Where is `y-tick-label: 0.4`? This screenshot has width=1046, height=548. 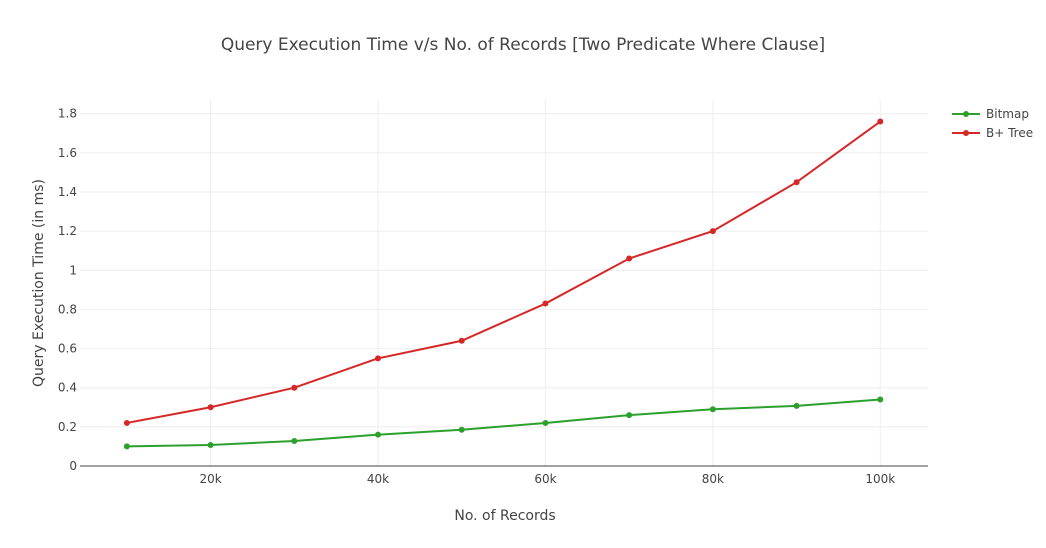 y-tick-label: 0.4 is located at coordinates (67, 388).